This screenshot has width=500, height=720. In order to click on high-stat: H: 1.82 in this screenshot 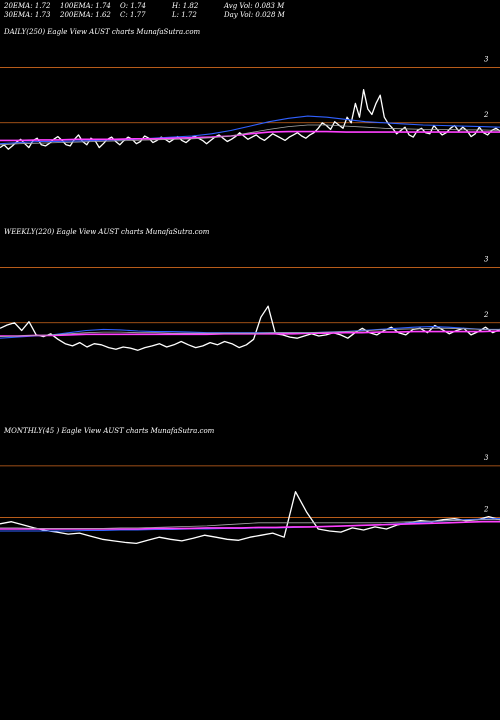, I will do `click(185, 6)`.